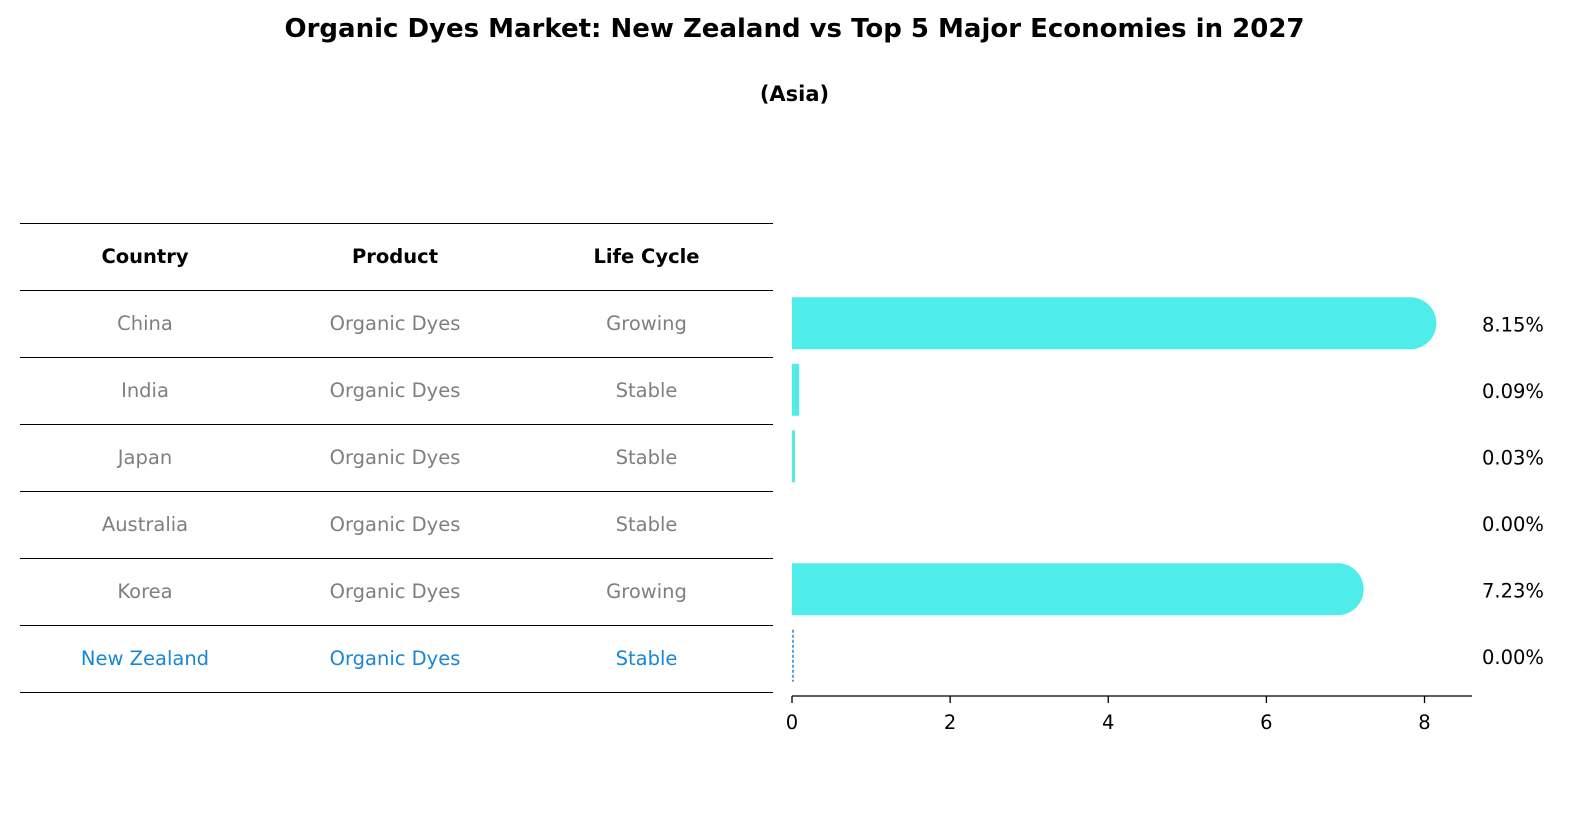 Image resolution: width=1589 pixels, height=823 pixels. I want to click on x-tick-label-6: 6, so click(1266, 722).